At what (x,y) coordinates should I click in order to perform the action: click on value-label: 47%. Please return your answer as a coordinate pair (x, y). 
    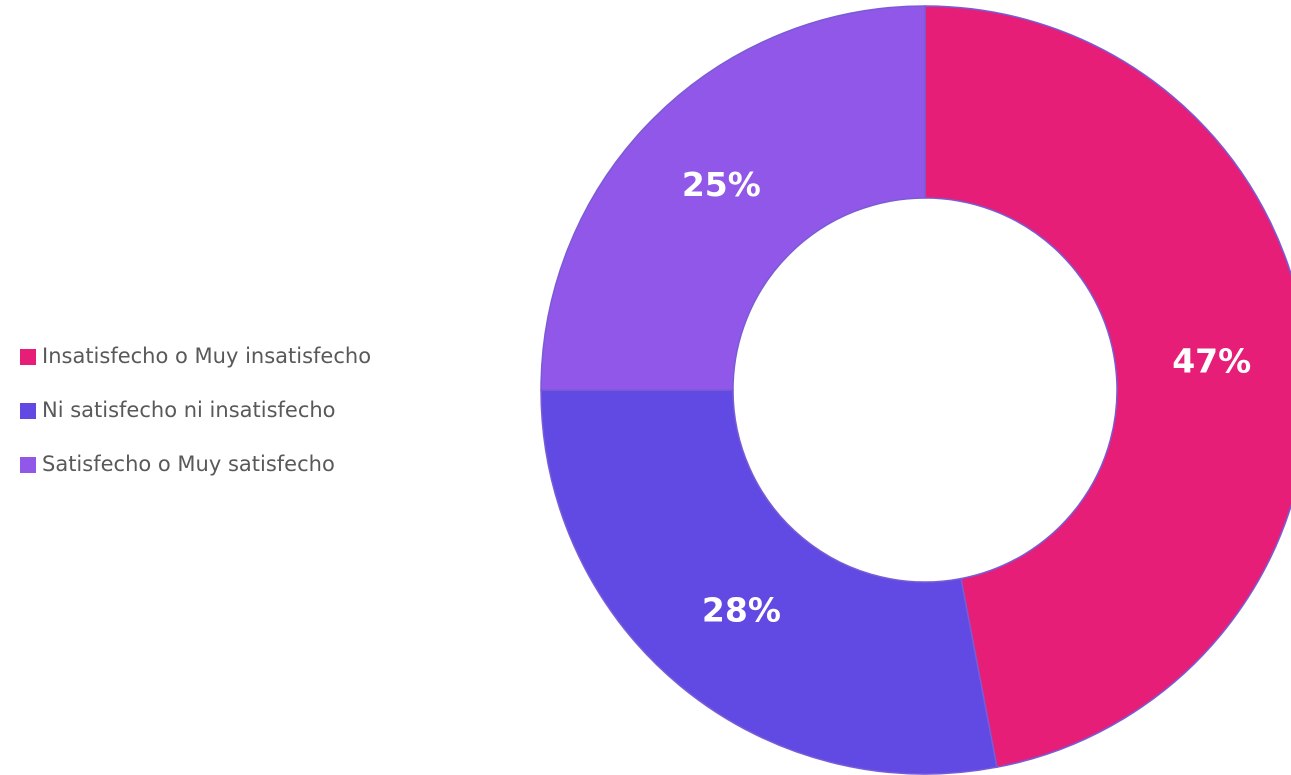
    Looking at the image, I should click on (1211, 360).